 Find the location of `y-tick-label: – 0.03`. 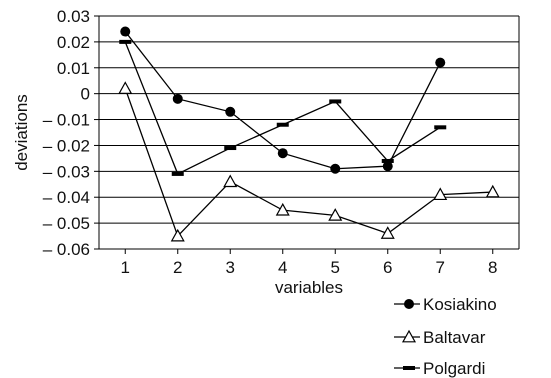

y-tick-label: – 0.03 is located at coordinates (66, 171).